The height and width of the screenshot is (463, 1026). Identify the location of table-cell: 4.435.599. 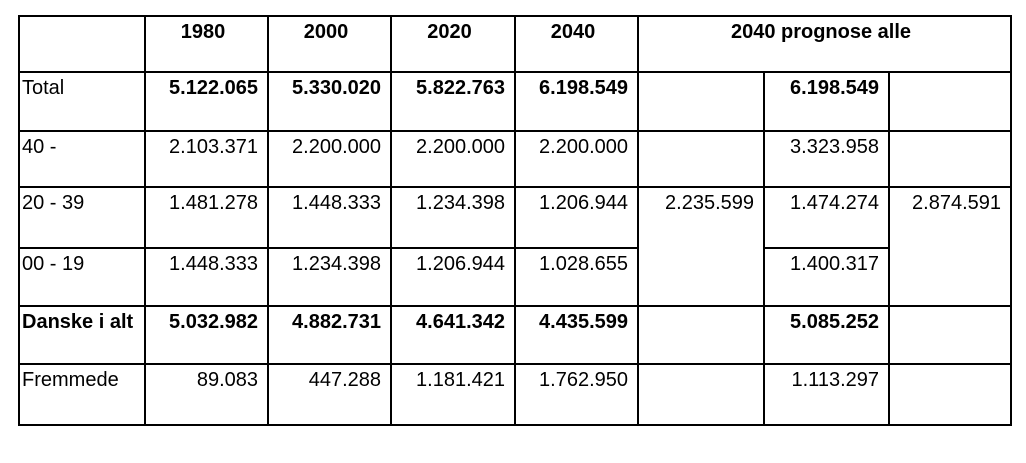
(576, 335).